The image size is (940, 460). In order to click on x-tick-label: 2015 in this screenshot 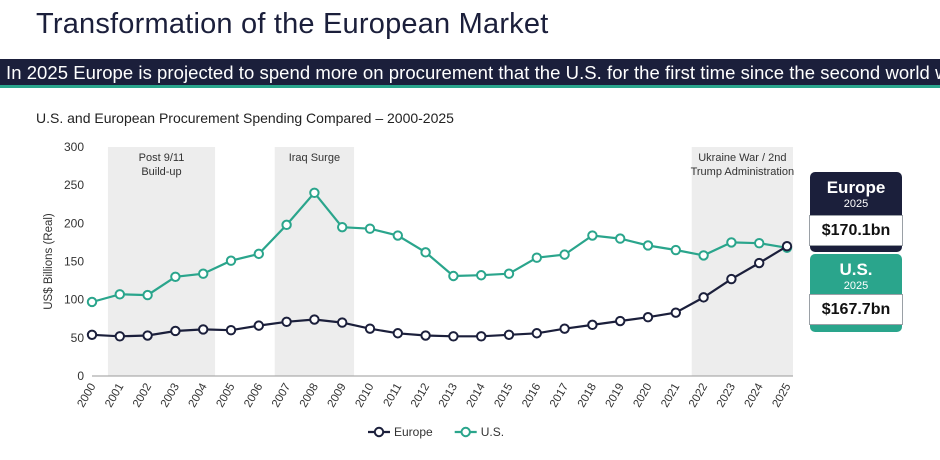, I will do `click(503, 396)`.